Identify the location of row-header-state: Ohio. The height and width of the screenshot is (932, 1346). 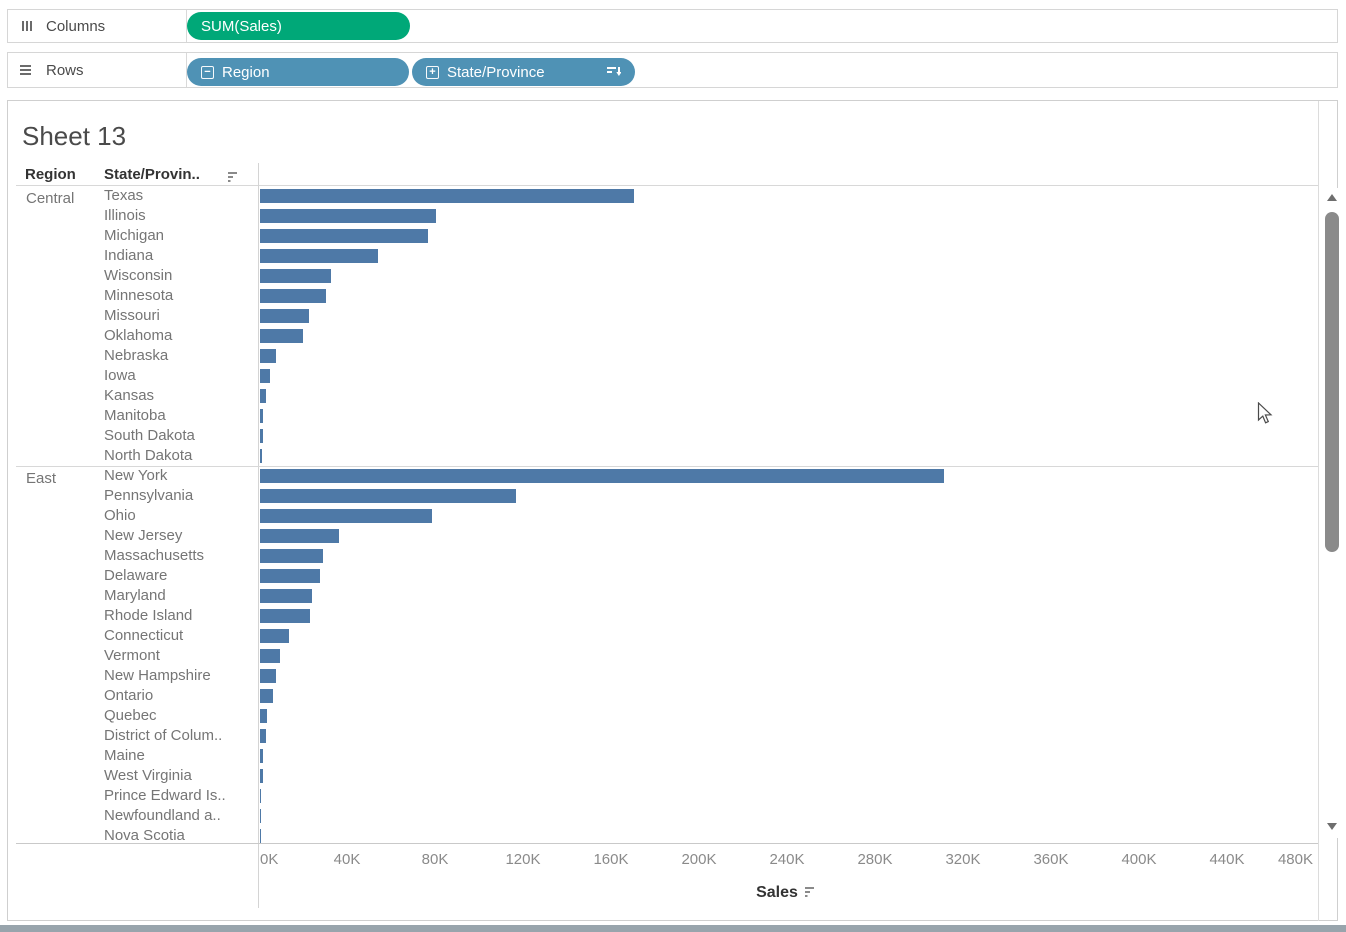
(120, 515).